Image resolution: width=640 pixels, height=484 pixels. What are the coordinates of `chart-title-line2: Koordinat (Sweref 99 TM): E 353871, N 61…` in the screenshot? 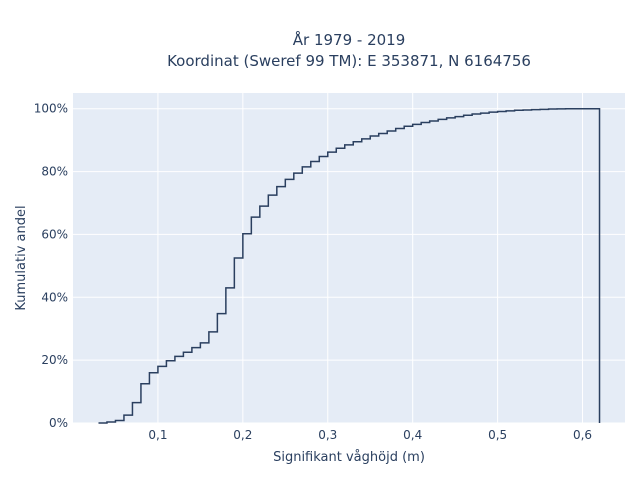 It's located at (349, 61).